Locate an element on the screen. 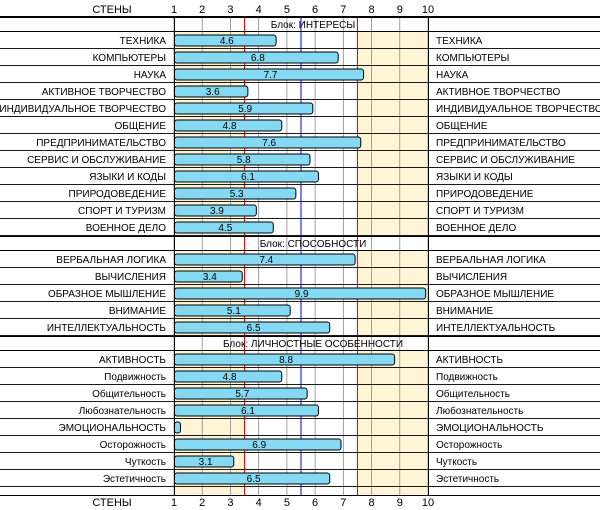  row-label-right: Подвижность is located at coordinates (467, 377).